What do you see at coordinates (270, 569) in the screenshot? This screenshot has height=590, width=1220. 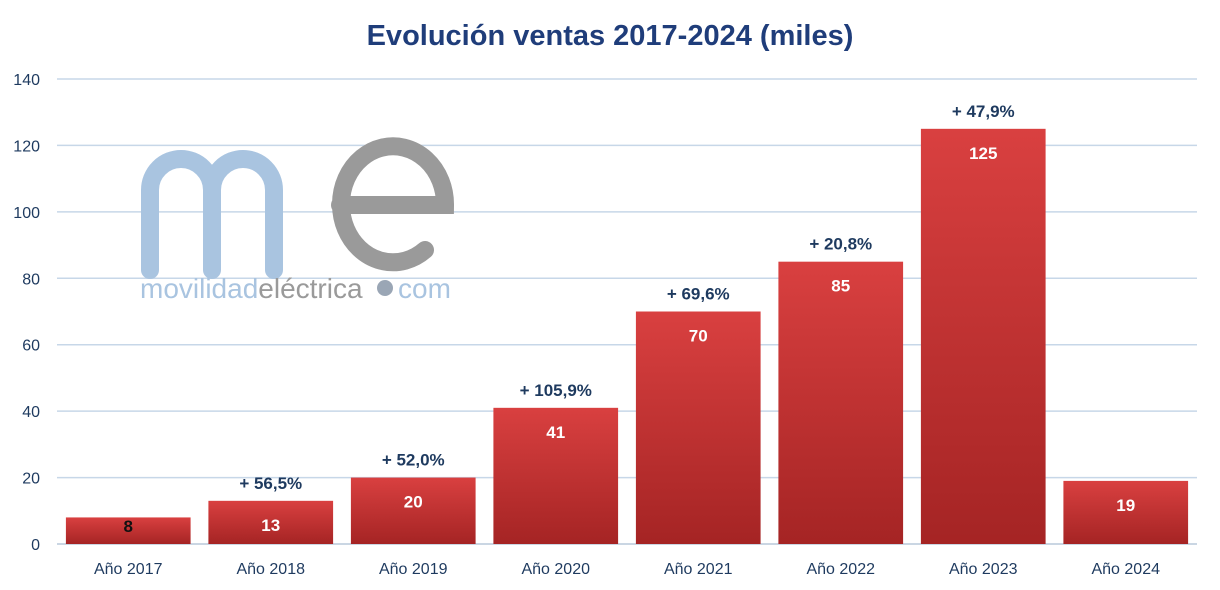 I see `x-tick-label: Año 2018` at bounding box center [270, 569].